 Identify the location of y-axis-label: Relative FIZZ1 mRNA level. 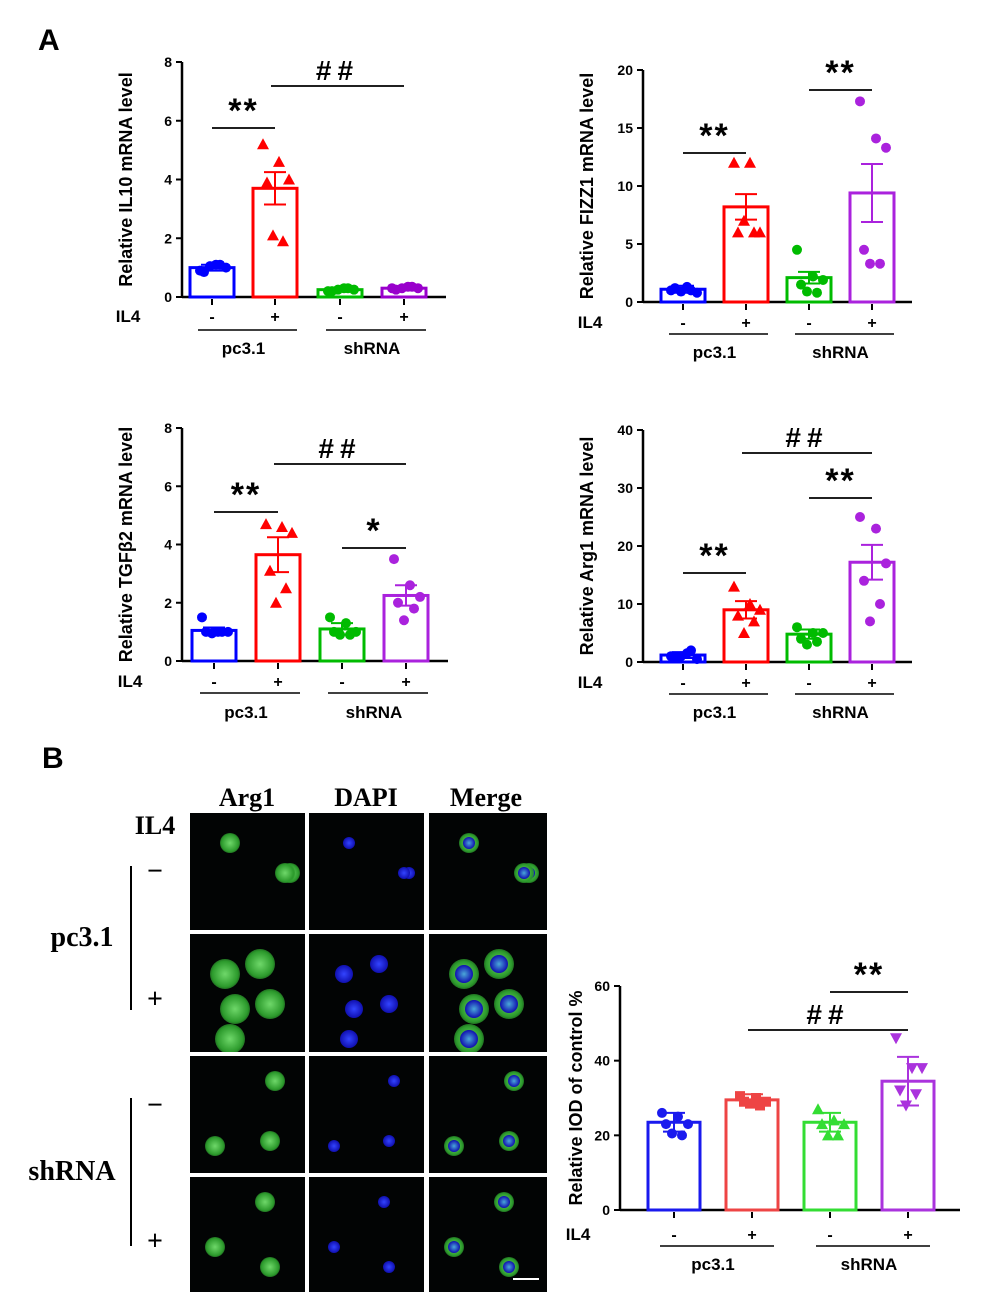
(587, 186).